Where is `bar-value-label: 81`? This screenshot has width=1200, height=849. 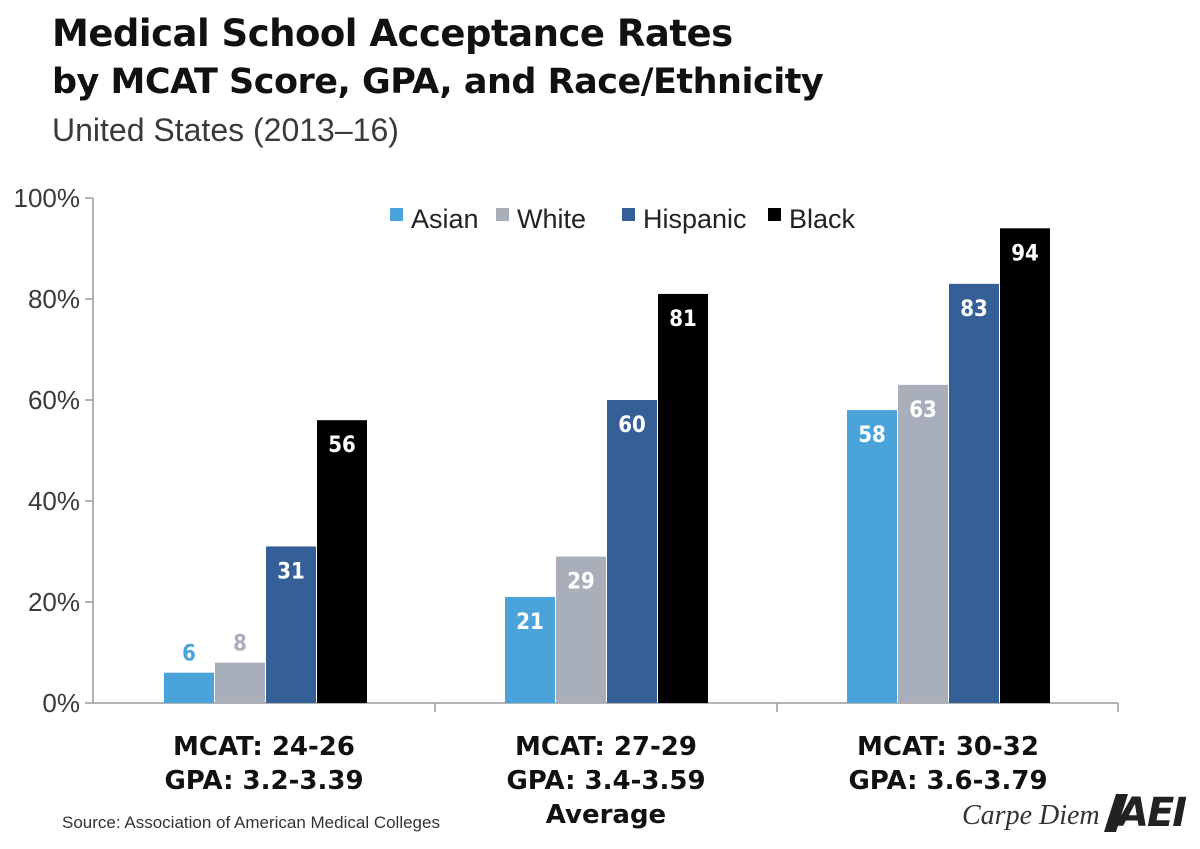
bar-value-label: 81 is located at coordinates (683, 319).